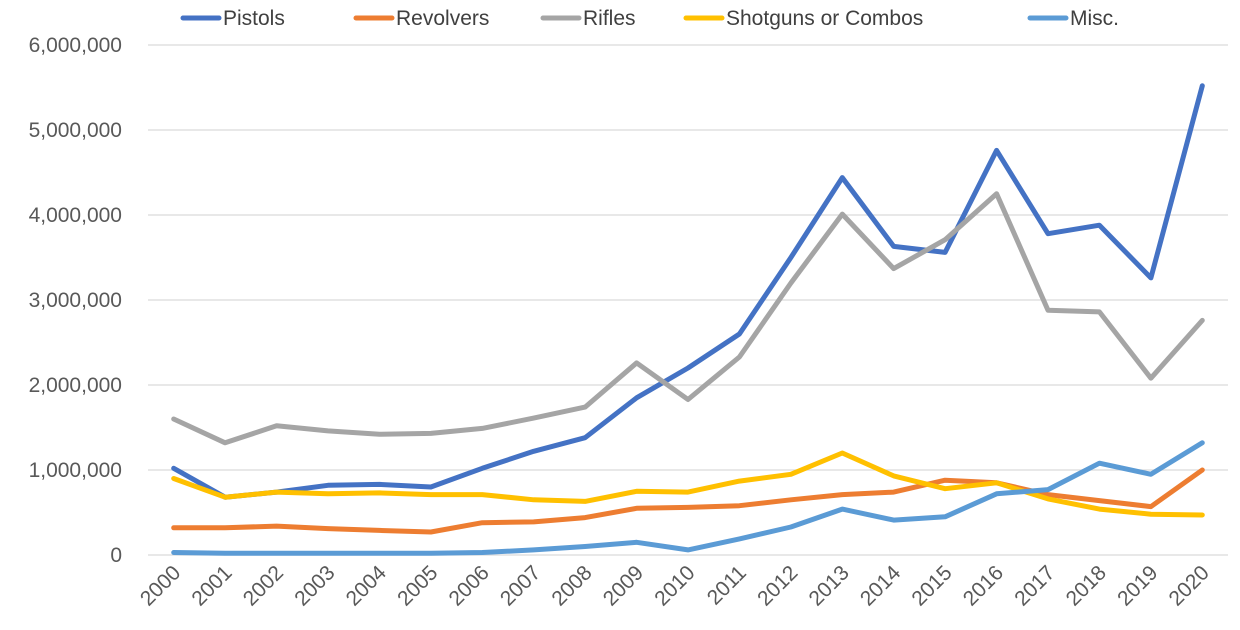  What do you see at coordinates (727, 585) in the screenshot?
I see `x-tick-label: 2011` at bounding box center [727, 585].